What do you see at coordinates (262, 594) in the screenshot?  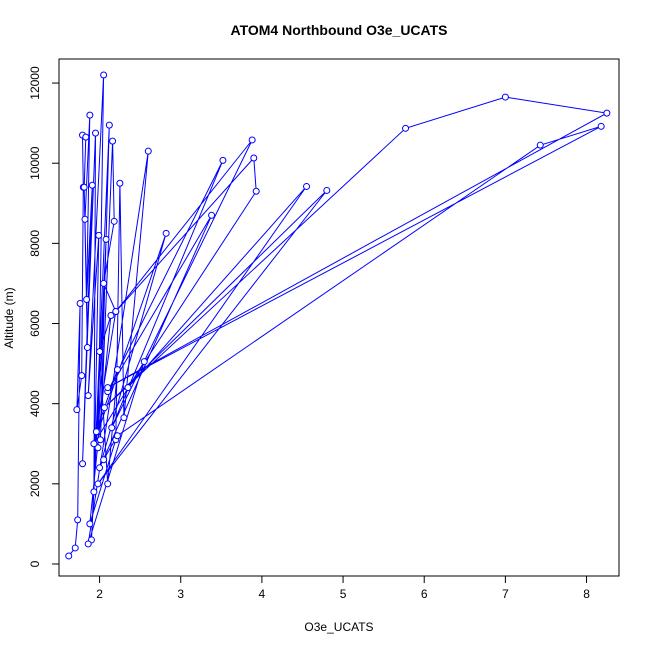 I see `x-tick-label: 4` at bounding box center [262, 594].